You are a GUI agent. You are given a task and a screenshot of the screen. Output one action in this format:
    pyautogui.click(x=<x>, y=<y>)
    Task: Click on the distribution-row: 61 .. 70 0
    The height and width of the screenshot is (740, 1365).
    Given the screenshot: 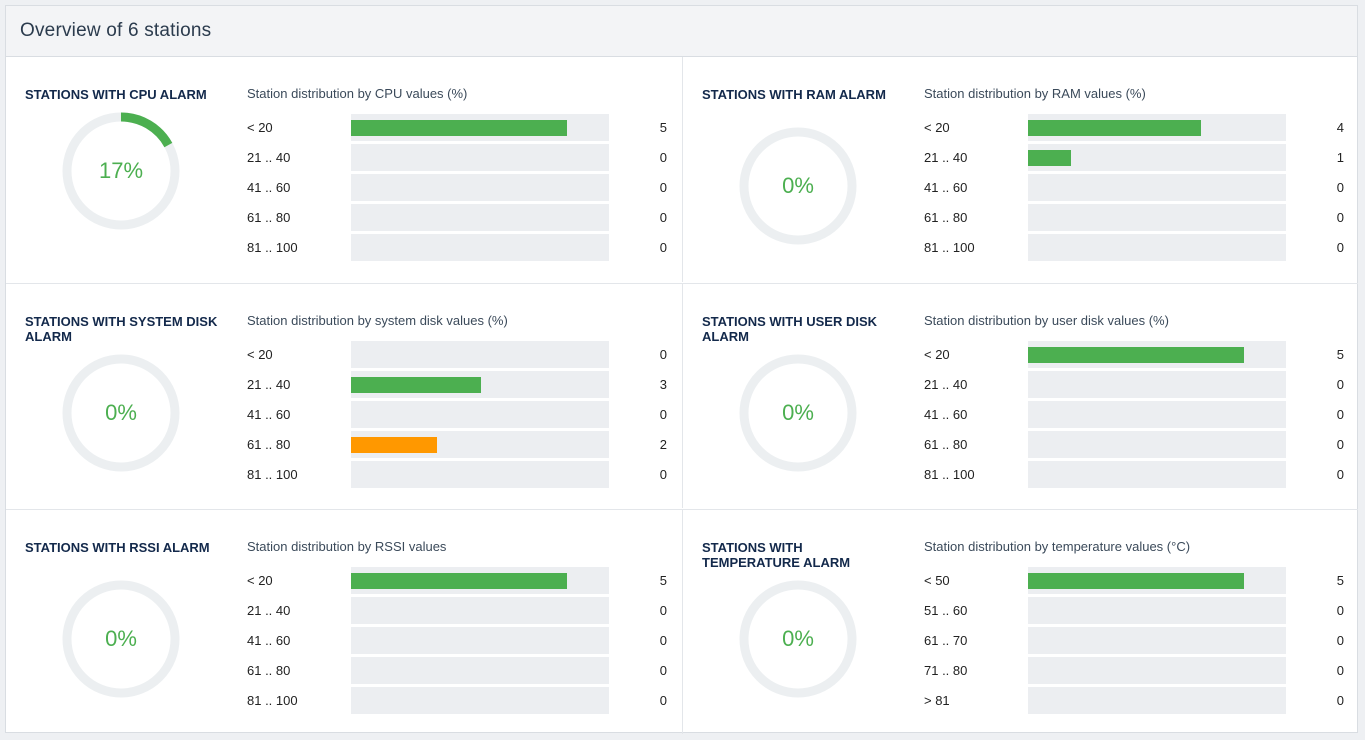 What is the action you would take?
    pyautogui.click(x=1134, y=640)
    